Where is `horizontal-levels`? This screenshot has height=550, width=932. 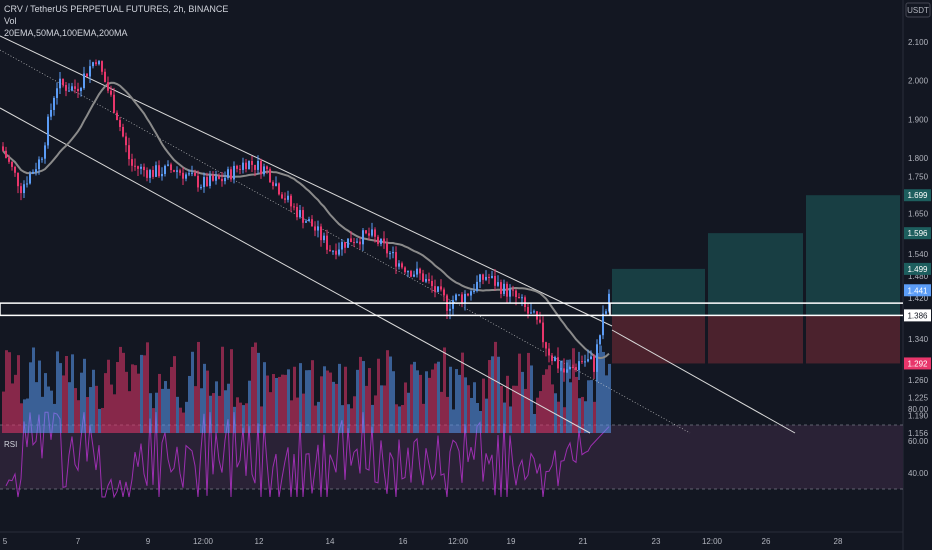 horizontal-levels is located at coordinates (451, 309).